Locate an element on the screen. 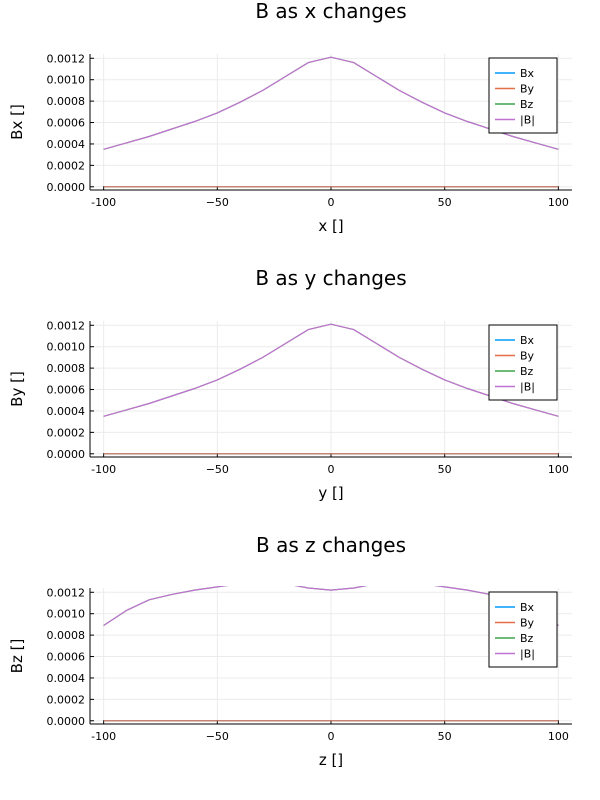  x-axis-label: x [] is located at coordinates (330, 226).